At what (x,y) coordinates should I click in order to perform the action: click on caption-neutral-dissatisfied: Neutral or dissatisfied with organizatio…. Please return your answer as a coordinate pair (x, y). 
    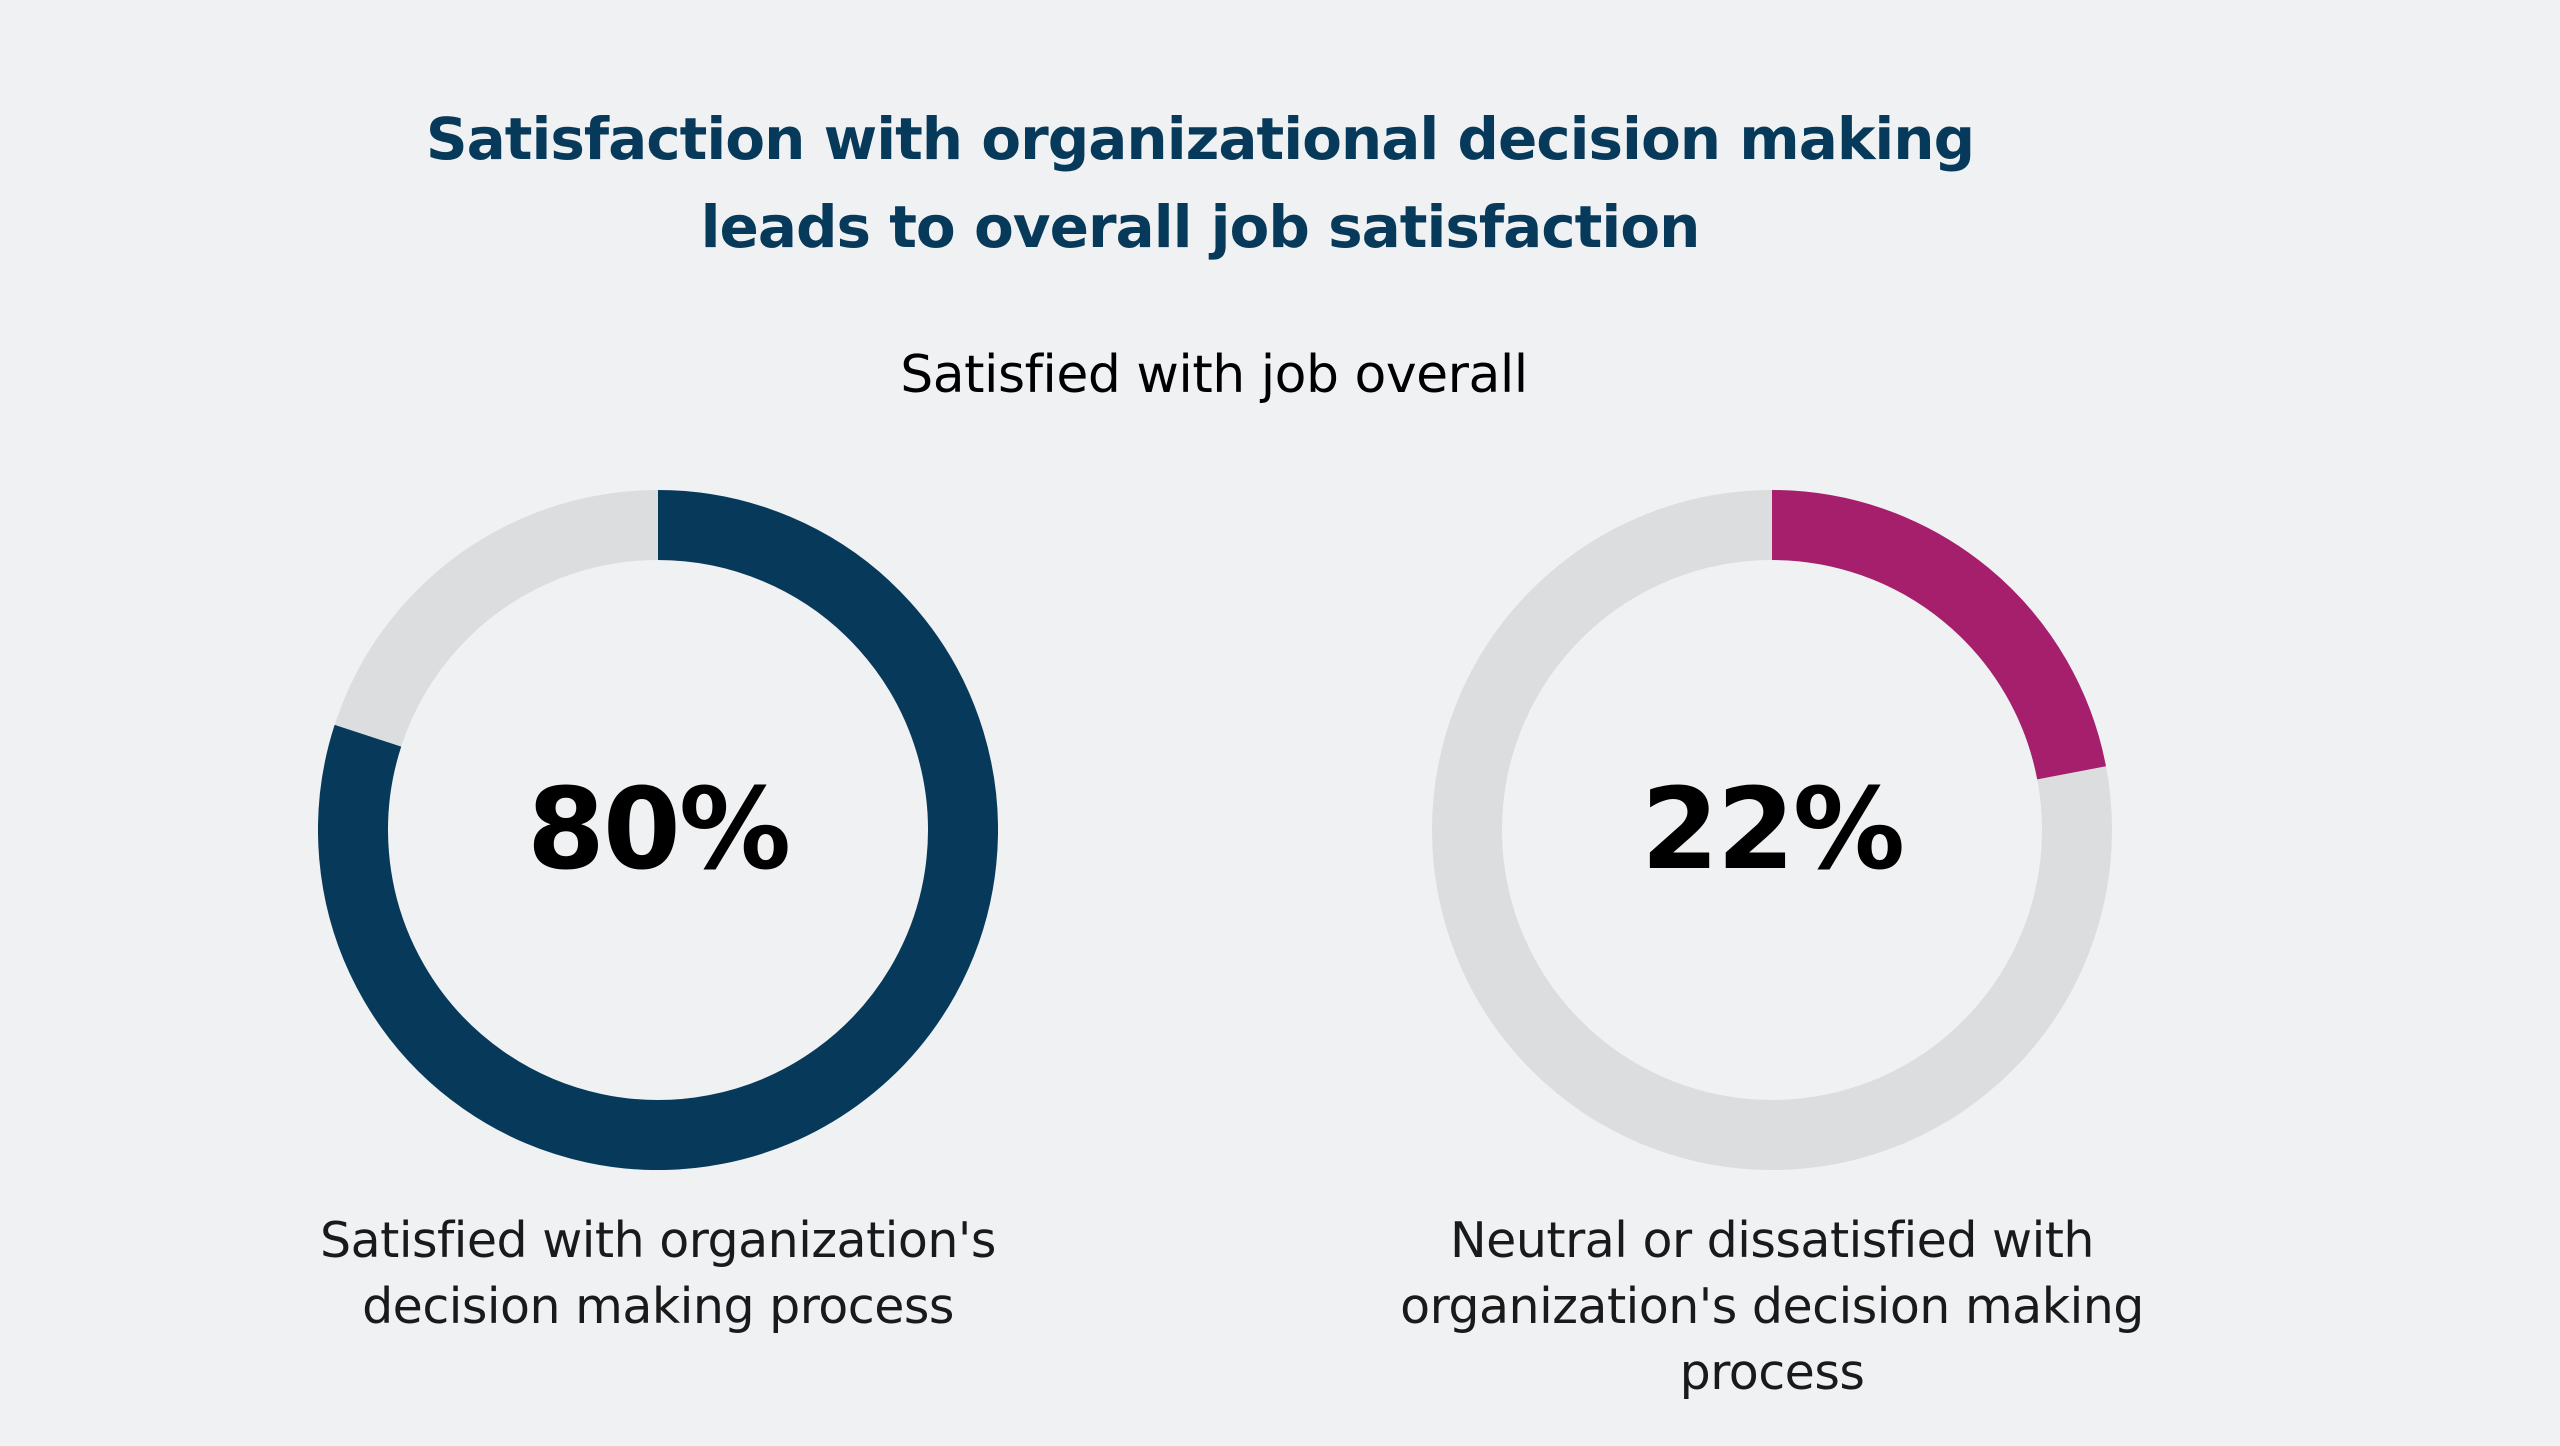
    Looking at the image, I should click on (1772, 1307).